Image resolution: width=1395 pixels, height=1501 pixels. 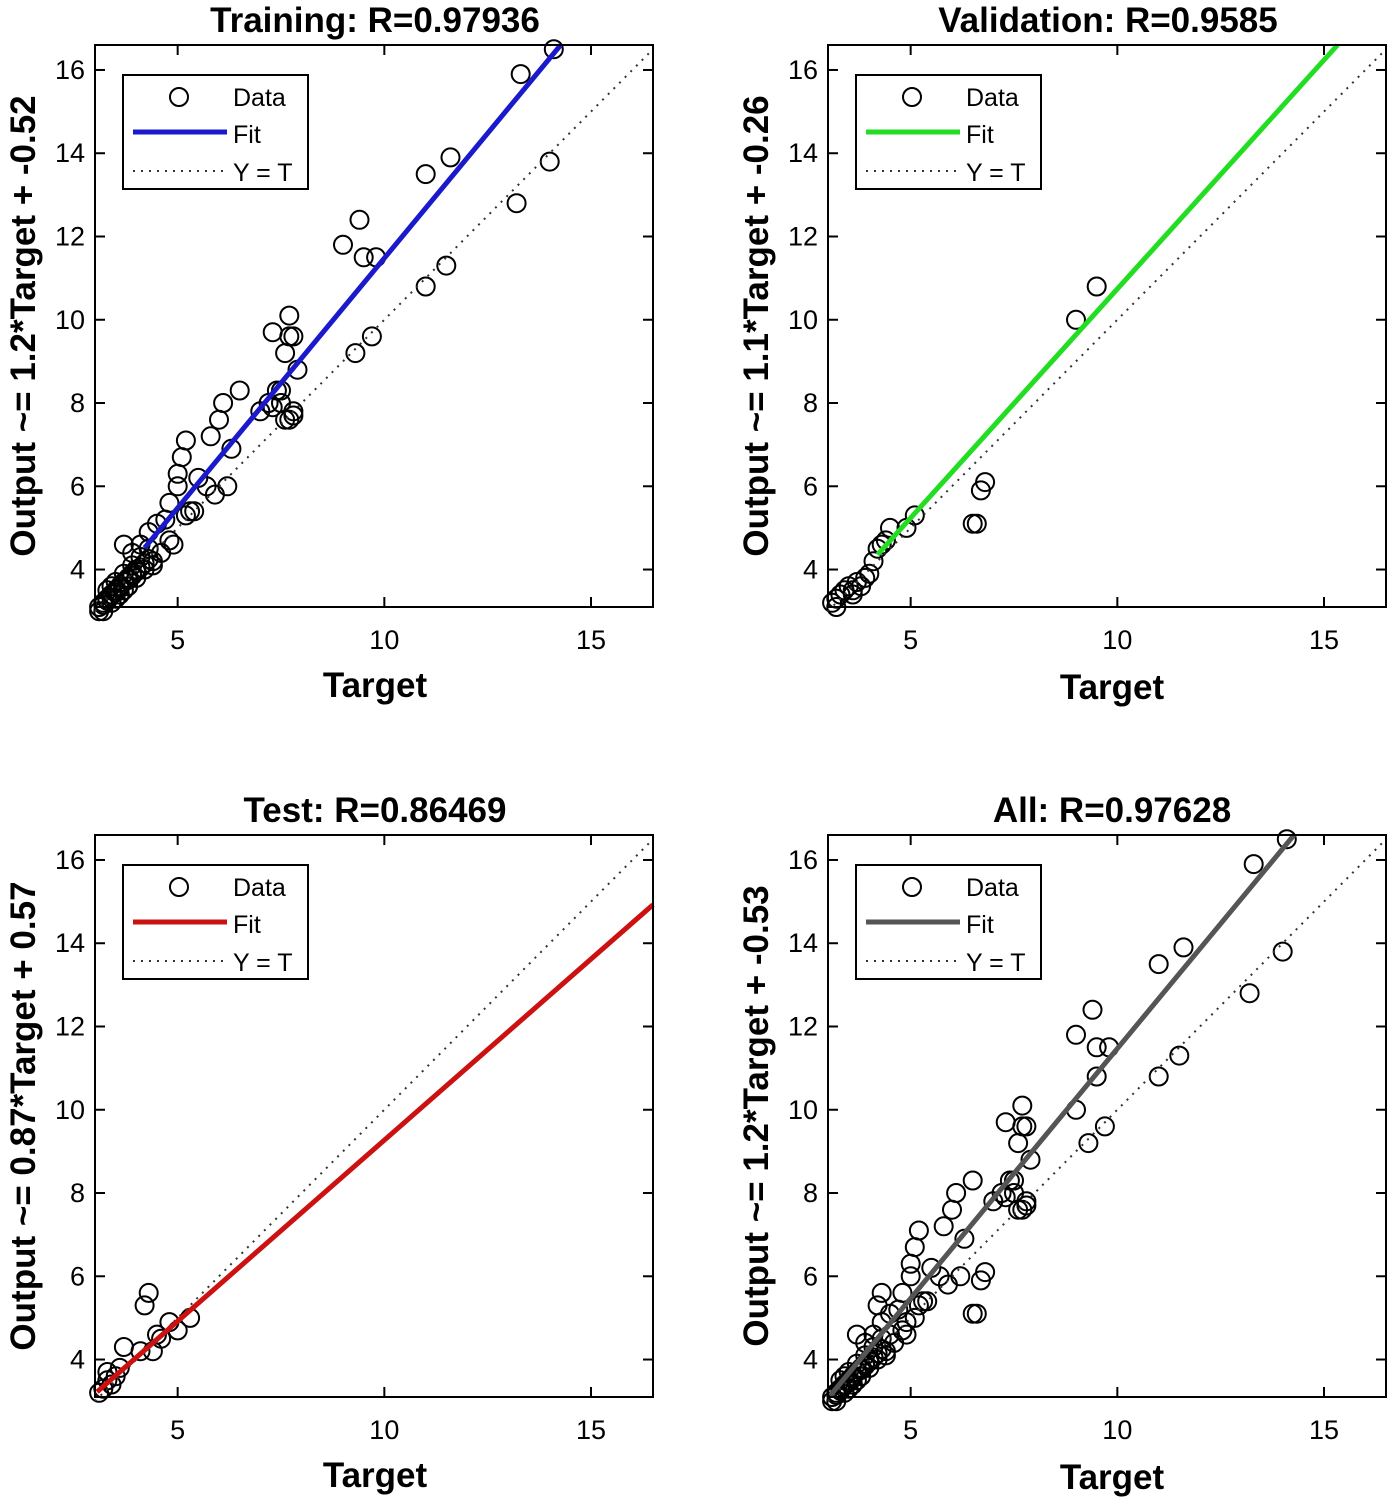 I want to click on validation-x-tick-label: 15, so click(x=1324, y=640).